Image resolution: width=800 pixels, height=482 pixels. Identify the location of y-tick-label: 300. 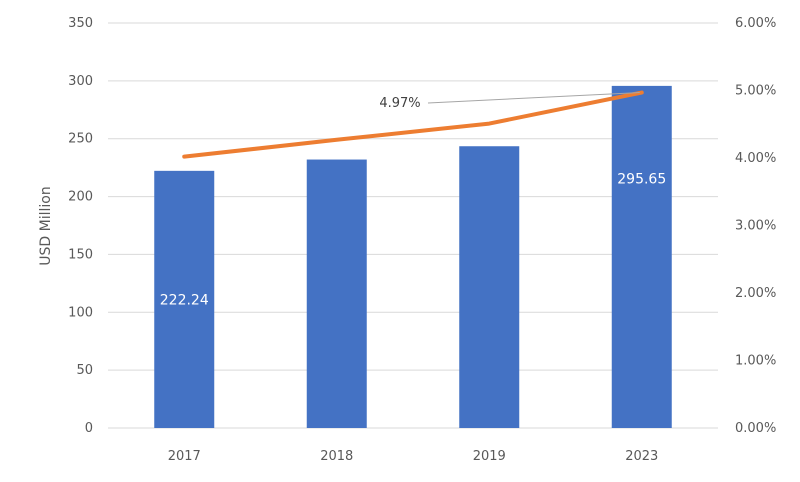
(80, 81).